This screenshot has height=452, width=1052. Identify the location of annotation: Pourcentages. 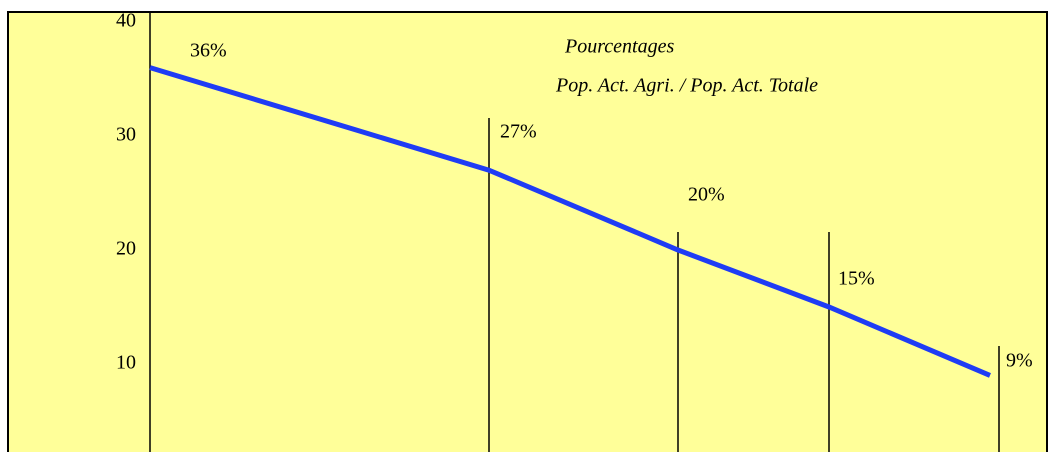
(619, 47).